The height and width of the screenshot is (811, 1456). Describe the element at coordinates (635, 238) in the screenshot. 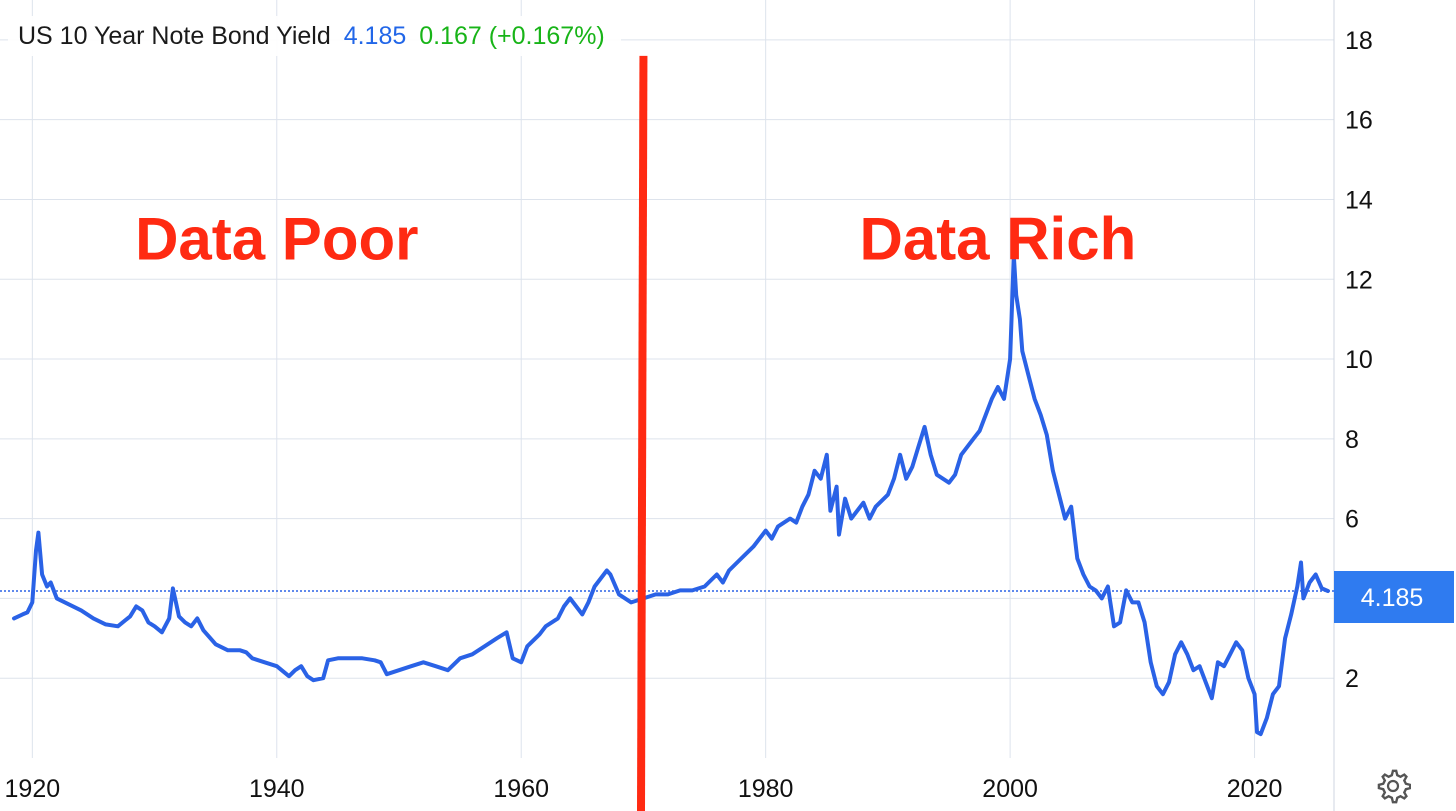

I see `annotations: Data Poor Data Rich` at that location.